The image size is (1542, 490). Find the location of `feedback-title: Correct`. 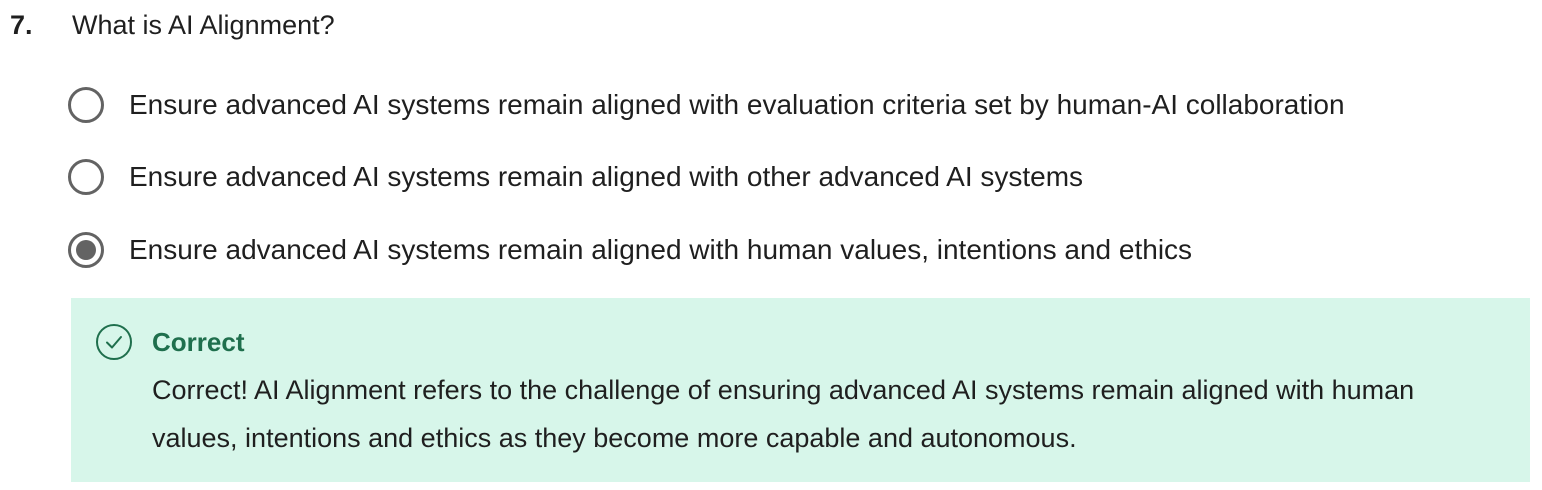

feedback-title: Correct is located at coordinates (198, 342).